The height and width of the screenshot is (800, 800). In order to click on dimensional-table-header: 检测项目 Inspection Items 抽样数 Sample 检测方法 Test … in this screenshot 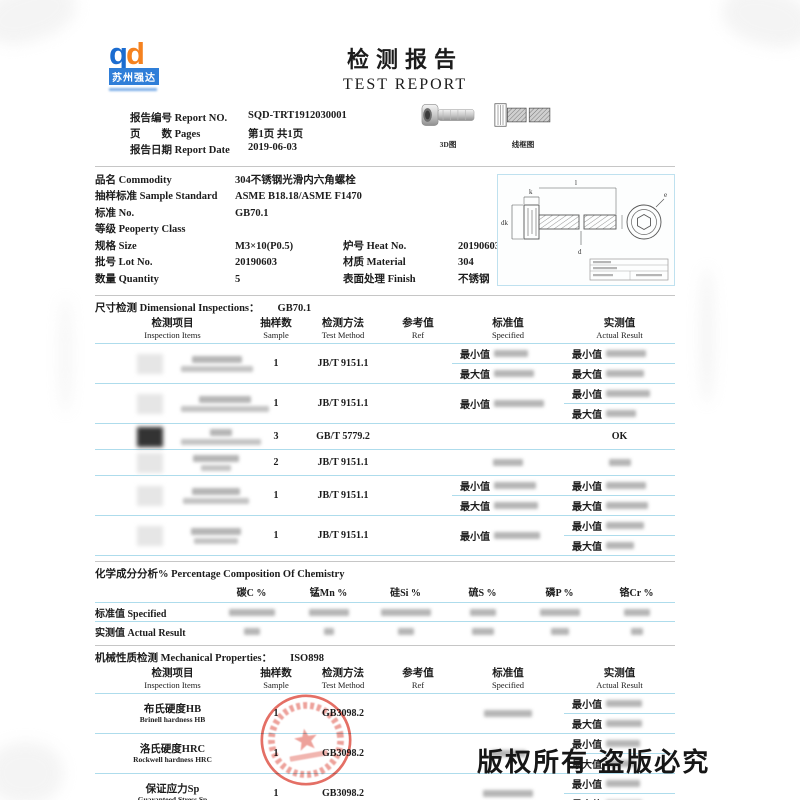, I will do `click(385, 329)`.